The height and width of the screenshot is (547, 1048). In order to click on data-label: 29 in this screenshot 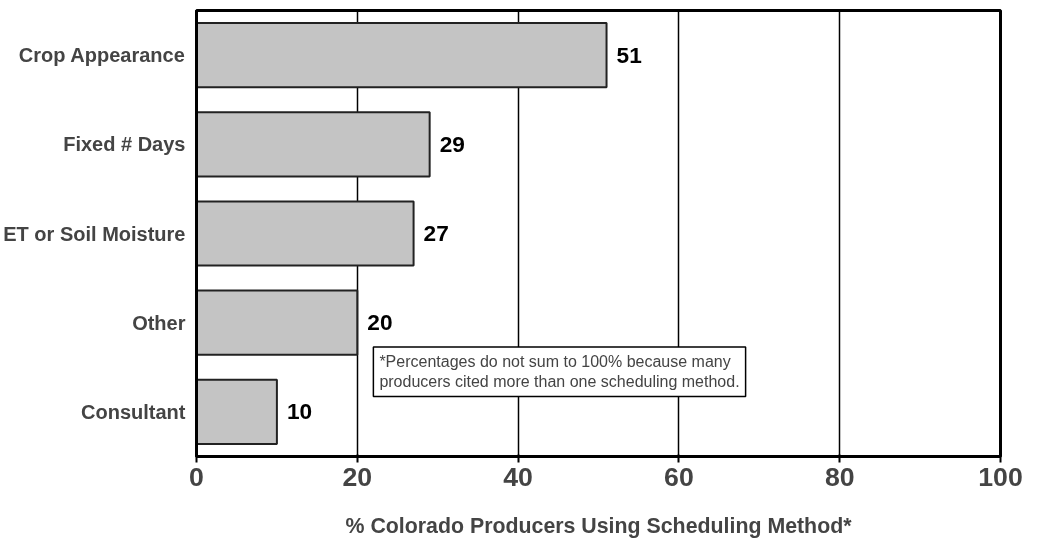, I will do `click(452, 143)`.